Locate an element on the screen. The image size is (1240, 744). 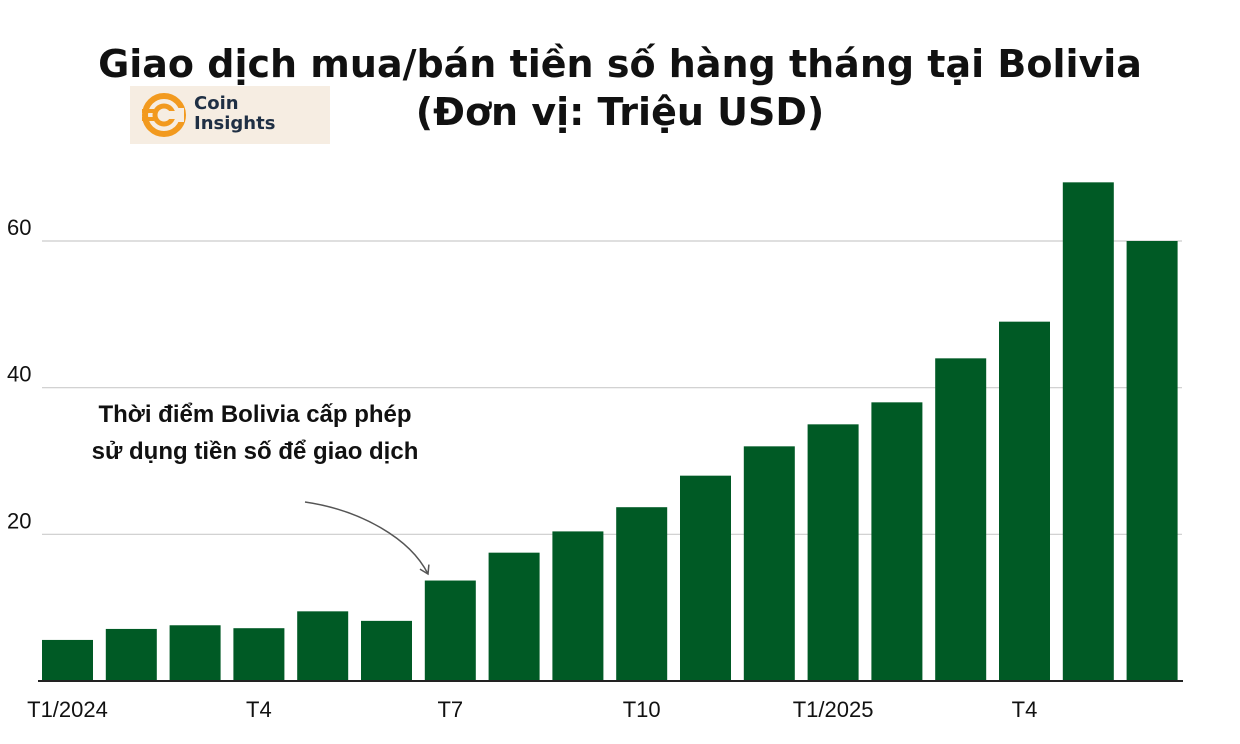
logo-text-line1: Coin is located at coordinates (216, 103).